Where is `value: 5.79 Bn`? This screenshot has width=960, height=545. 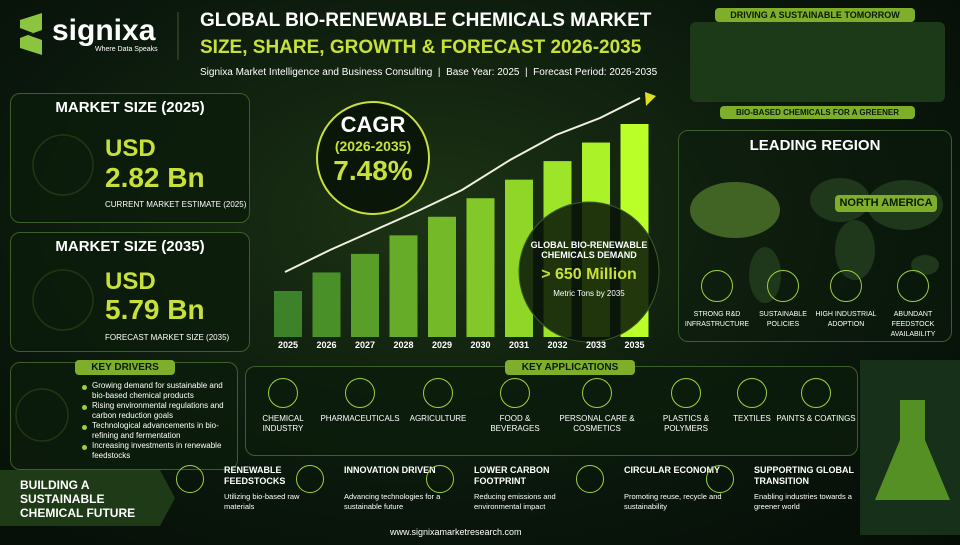
value: 5.79 Bn is located at coordinates (155, 309).